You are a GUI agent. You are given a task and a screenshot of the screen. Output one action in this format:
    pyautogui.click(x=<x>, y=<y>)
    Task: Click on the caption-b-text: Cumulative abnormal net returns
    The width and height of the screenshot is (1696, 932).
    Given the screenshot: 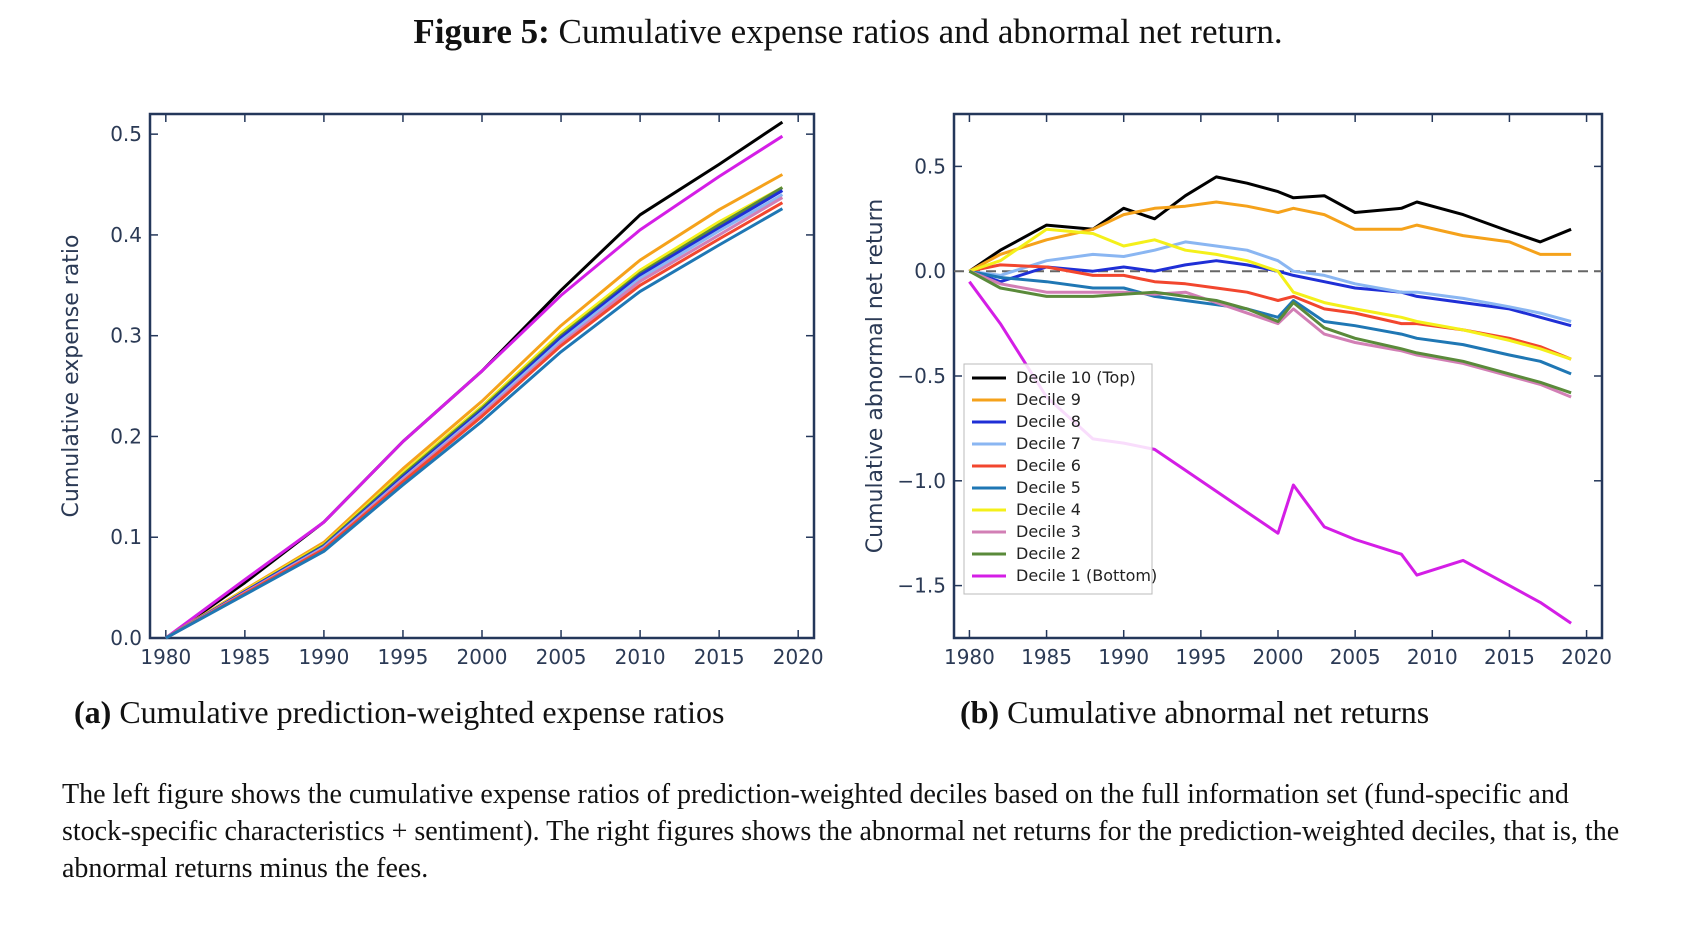 What is the action you would take?
    pyautogui.click(x=1218, y=712)
    